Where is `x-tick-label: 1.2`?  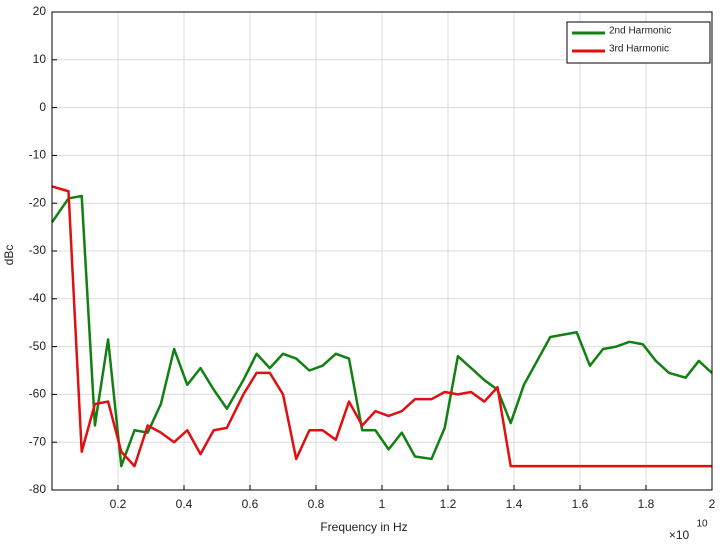 x-tick-label: 1.2 is located at coordinates (448, 504).